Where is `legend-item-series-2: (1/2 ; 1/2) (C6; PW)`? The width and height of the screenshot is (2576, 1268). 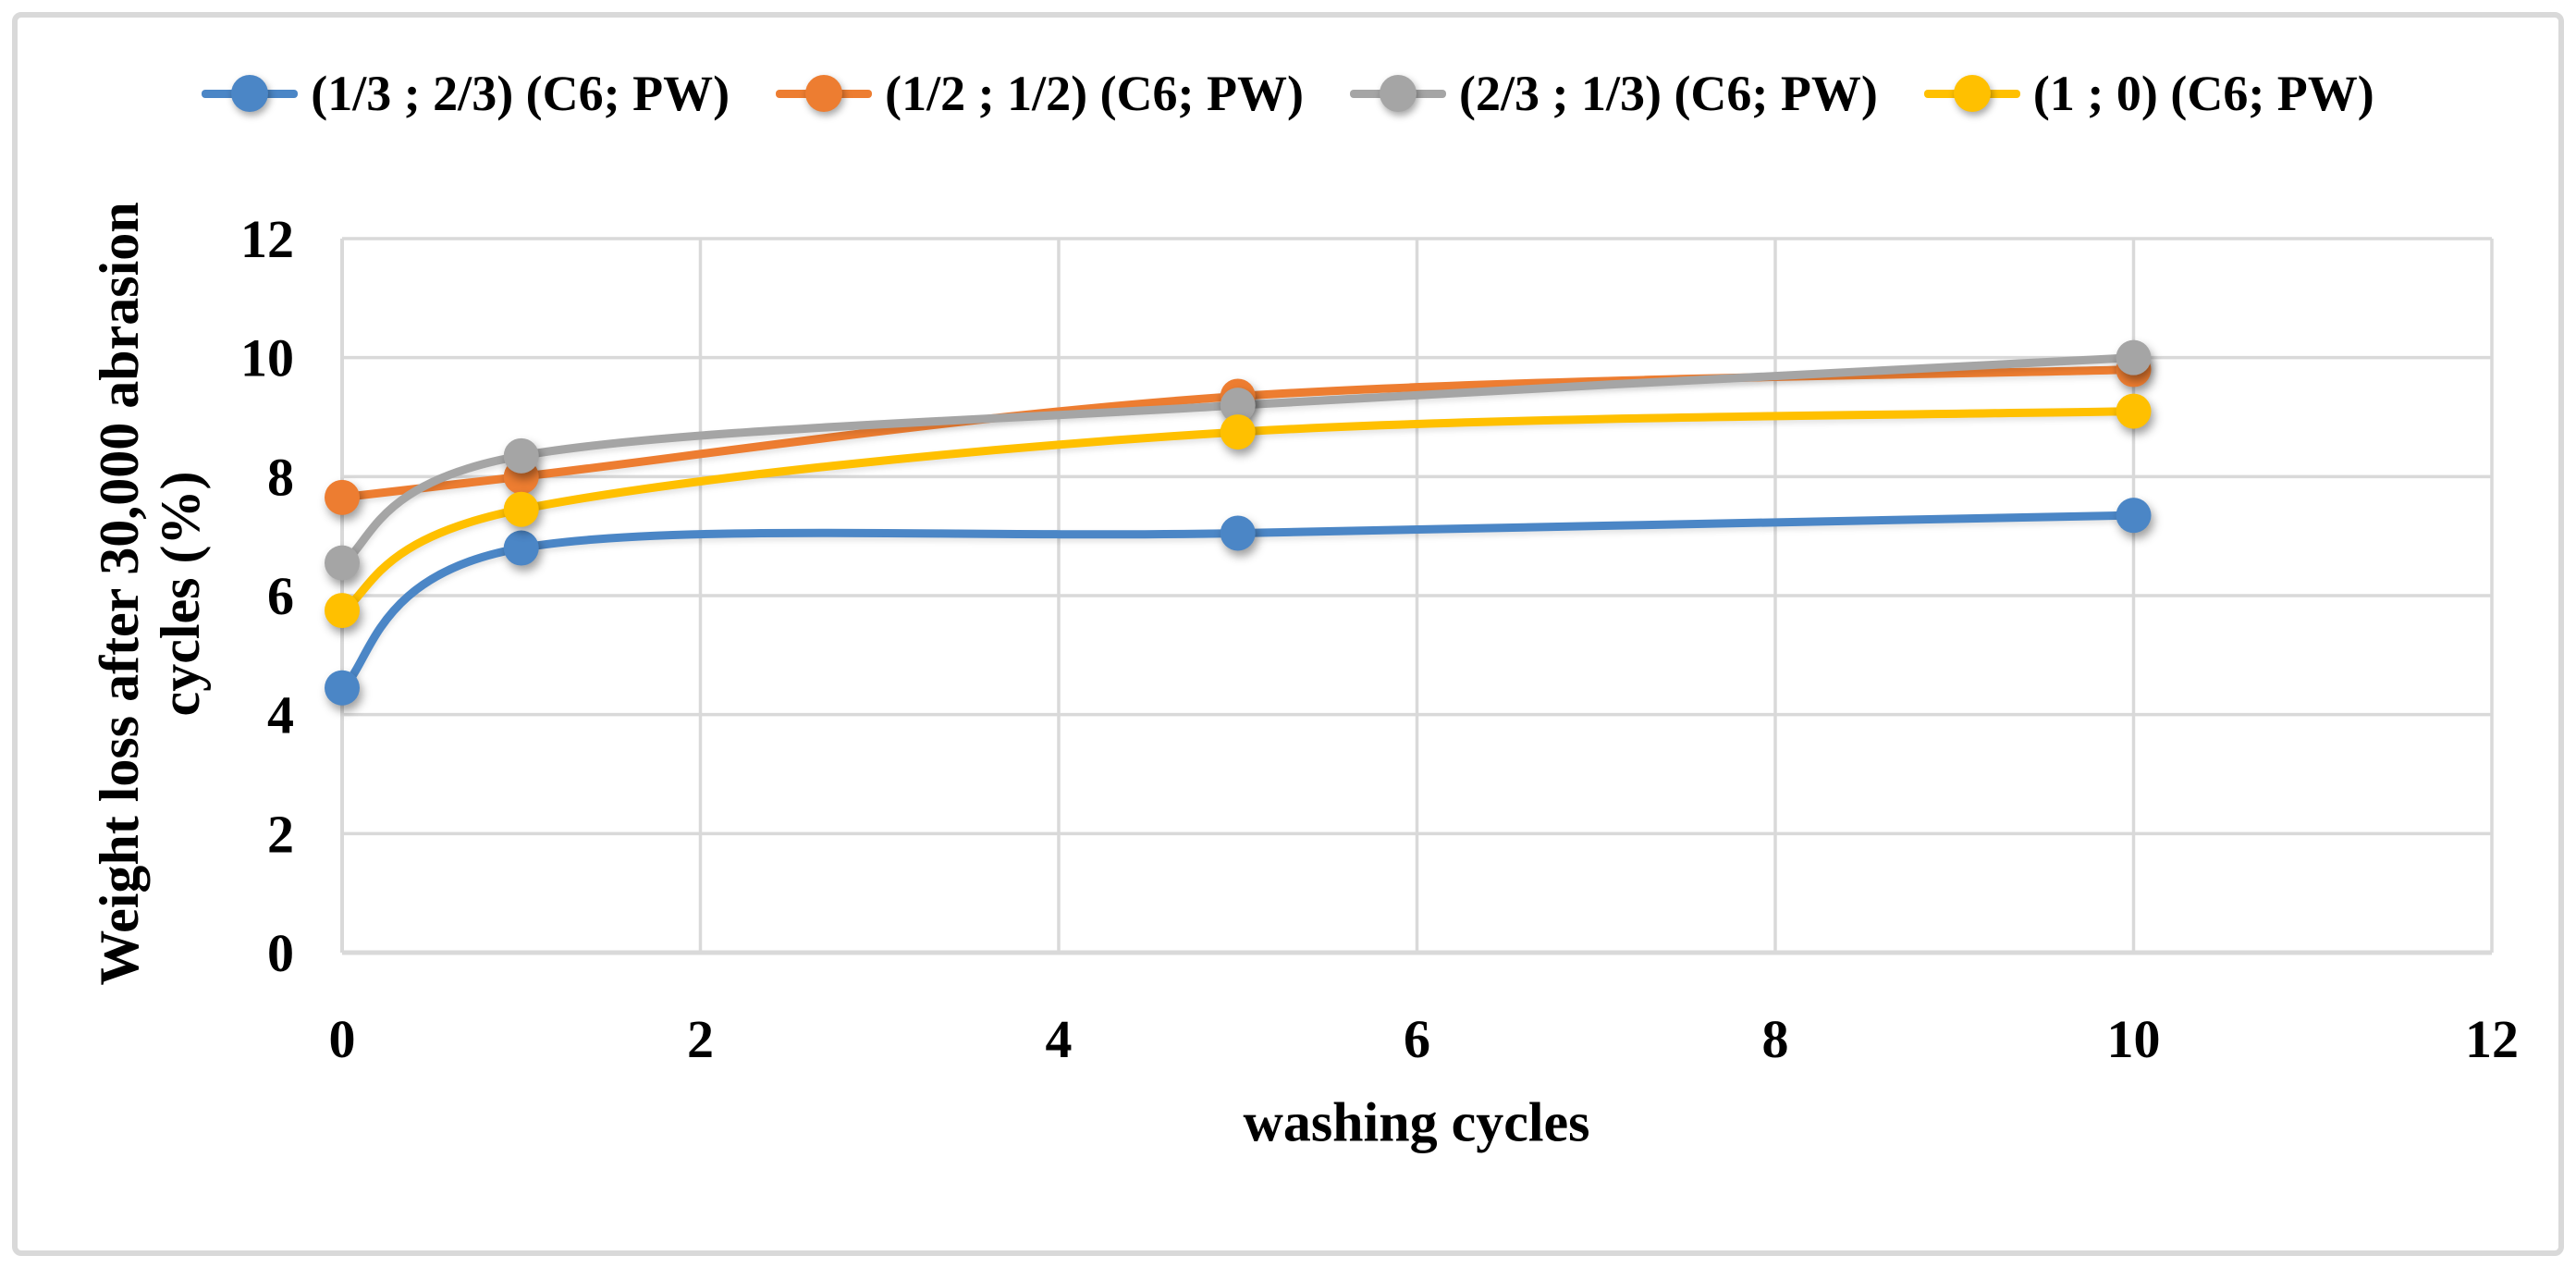 legend-item-series-2: (1/2 ; 1/2) (C6; PW) is located at coordinates (1040, 93).